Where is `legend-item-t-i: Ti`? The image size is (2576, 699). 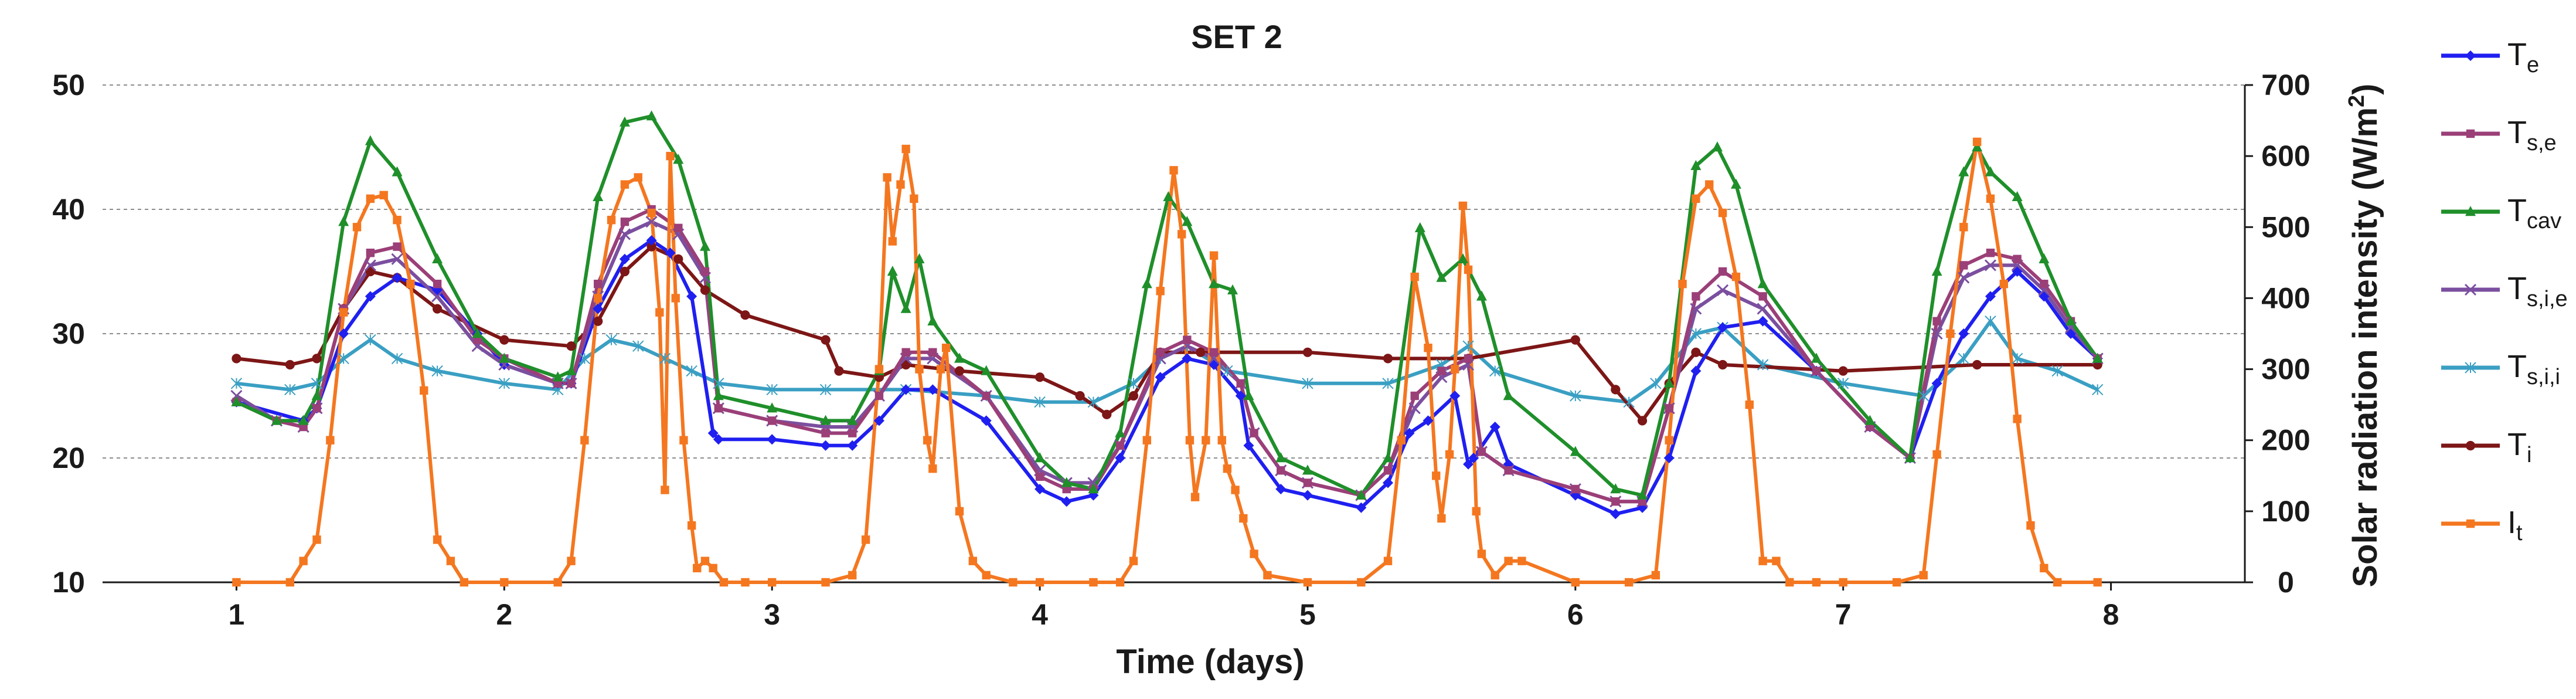
legend-item-t-i: Ti is located at coordinates (2486, 447).